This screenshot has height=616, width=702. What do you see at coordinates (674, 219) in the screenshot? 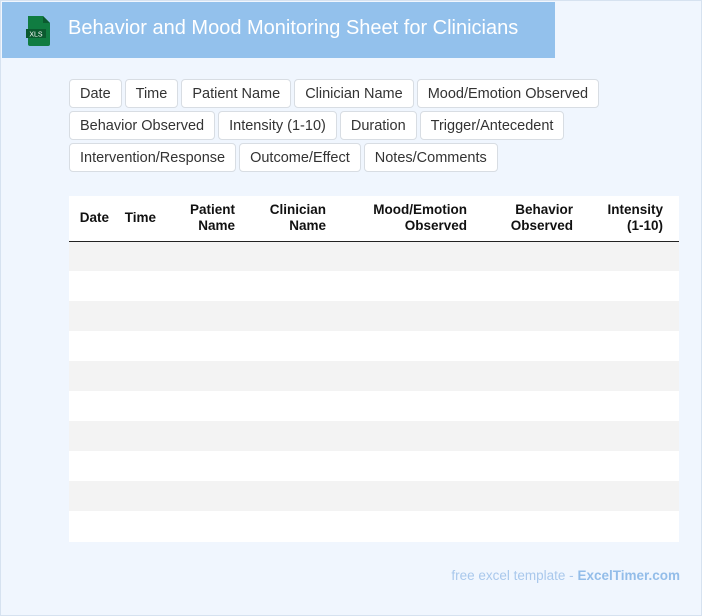
I see `column-header: D` at bounding box center [674, 219].